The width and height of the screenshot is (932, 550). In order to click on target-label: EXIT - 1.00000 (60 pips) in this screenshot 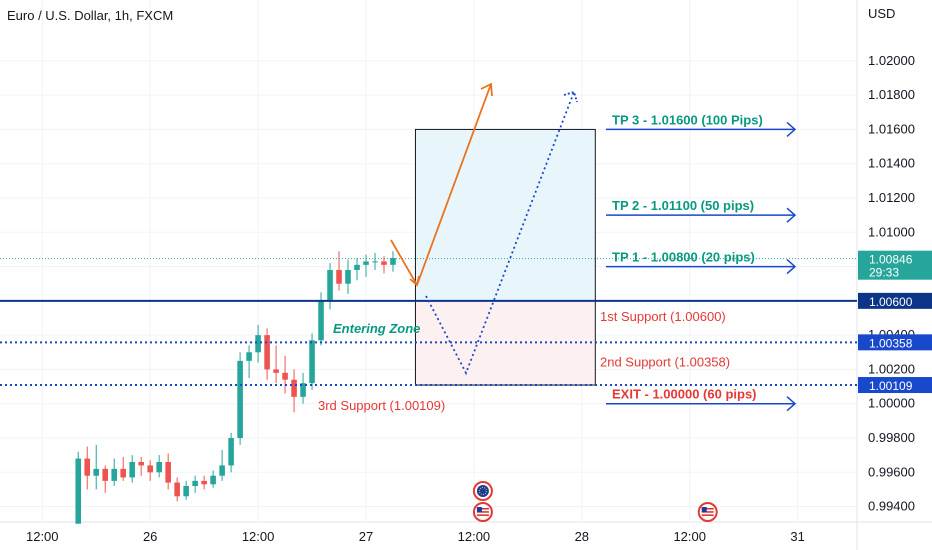, I will do `click(684, 394)`.